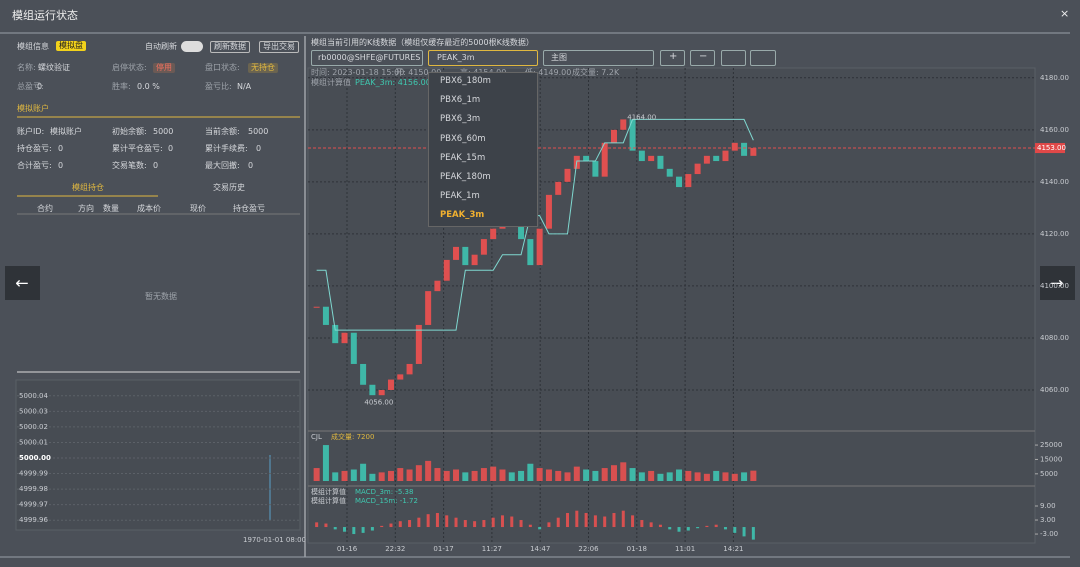 The image size is (1080, 567). What do you see at coordinates (465, 177) in the screenshot?
I see `dropdown-option: PEAK_180m` at bounding box center [465, 177].